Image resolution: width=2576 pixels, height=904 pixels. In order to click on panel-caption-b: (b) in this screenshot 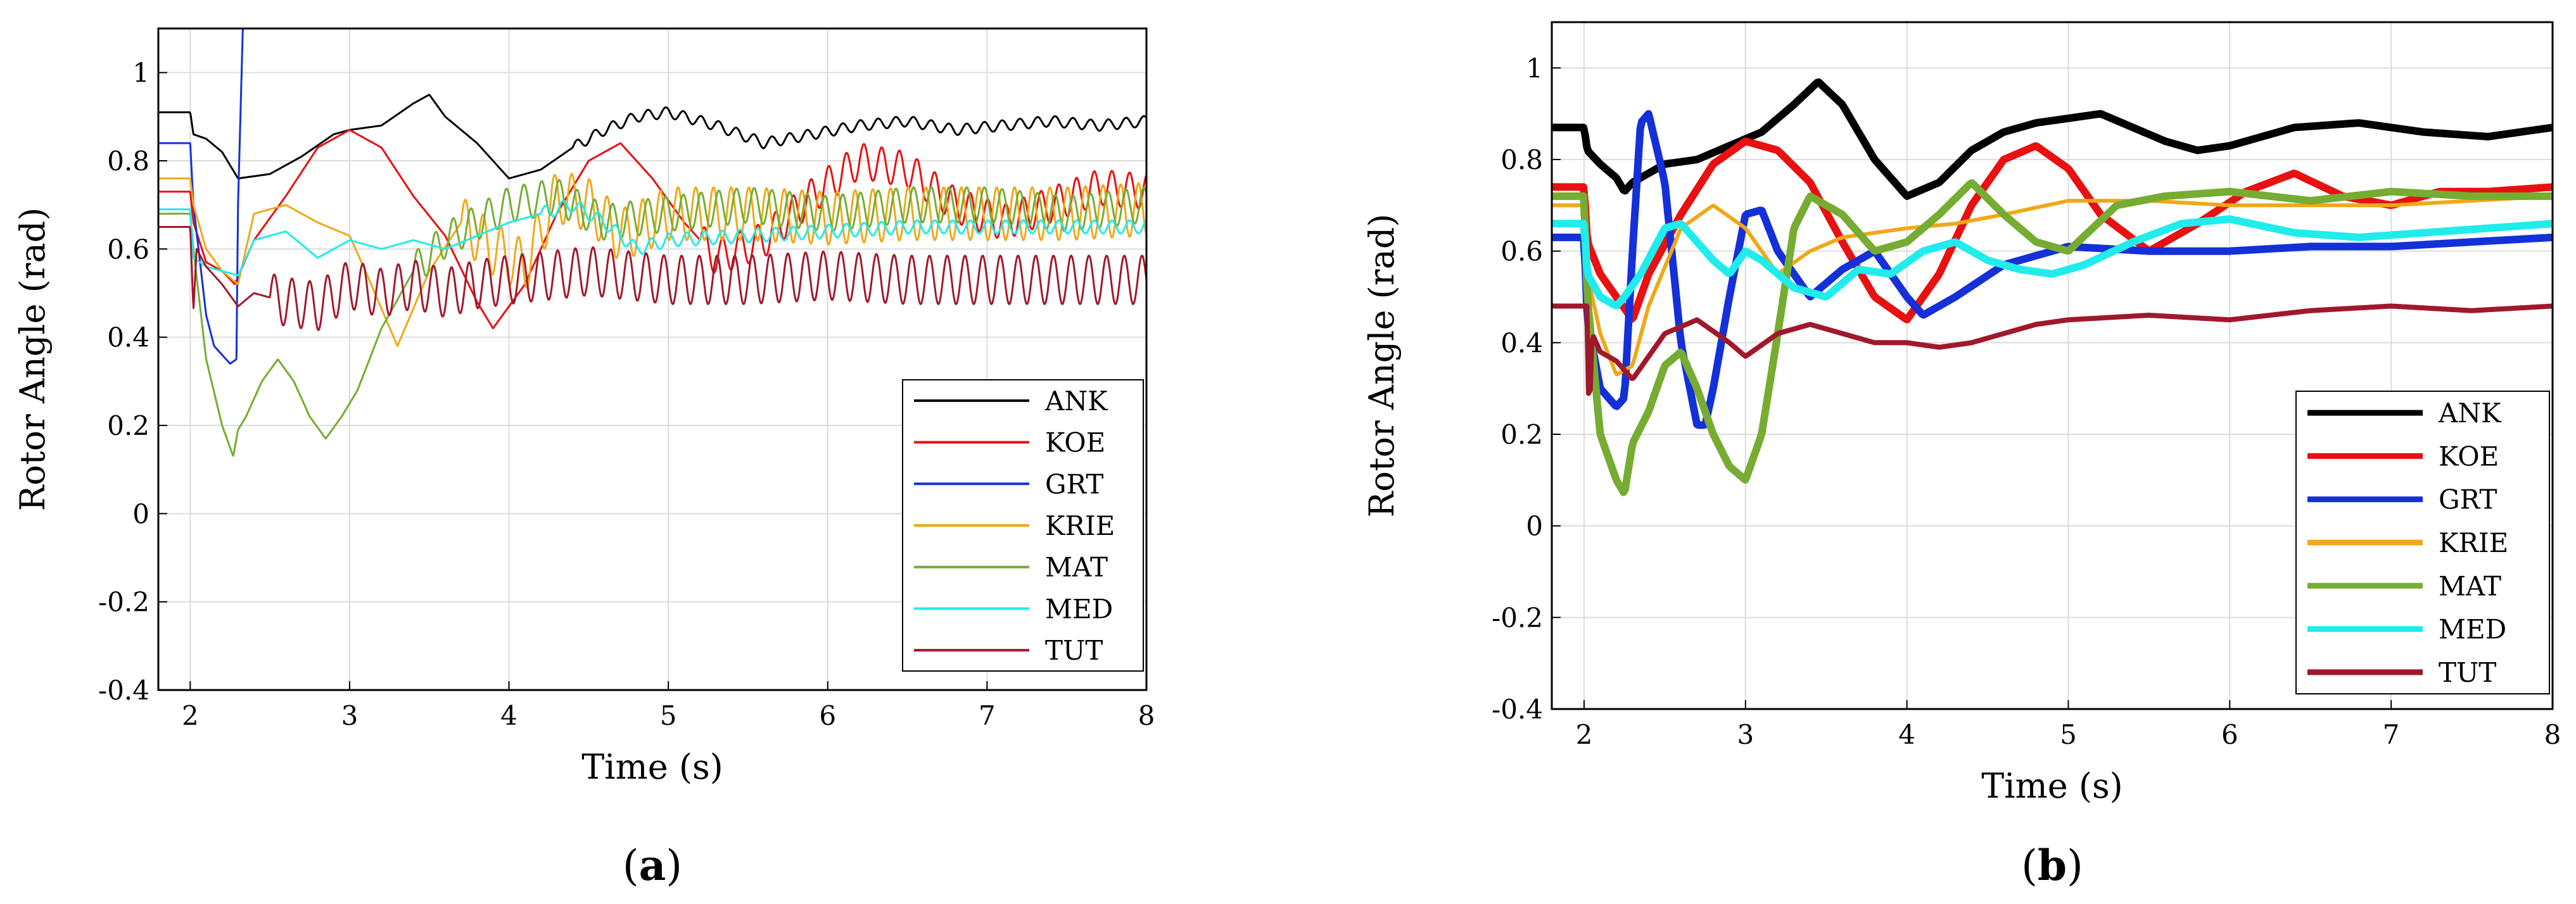, I will do `click(2052, 865)`.